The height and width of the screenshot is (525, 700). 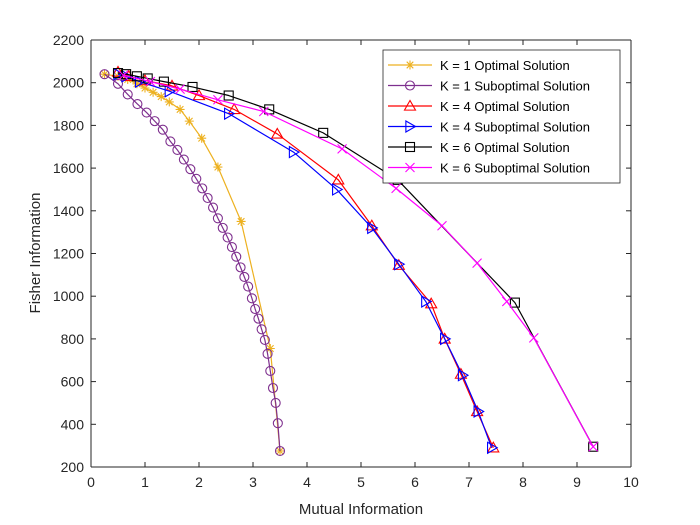 I want to click on y-tick-label: 1800, so click(x=68, y=125).